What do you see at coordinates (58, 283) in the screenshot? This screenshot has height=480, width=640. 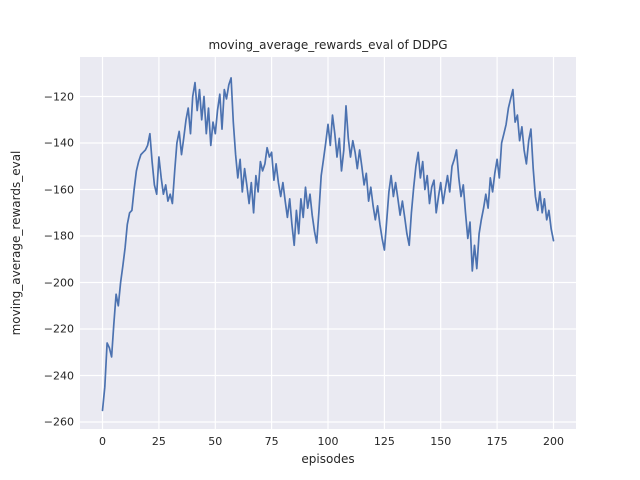 I see `y-tick-label: −200` at bounding box center [58, 283].